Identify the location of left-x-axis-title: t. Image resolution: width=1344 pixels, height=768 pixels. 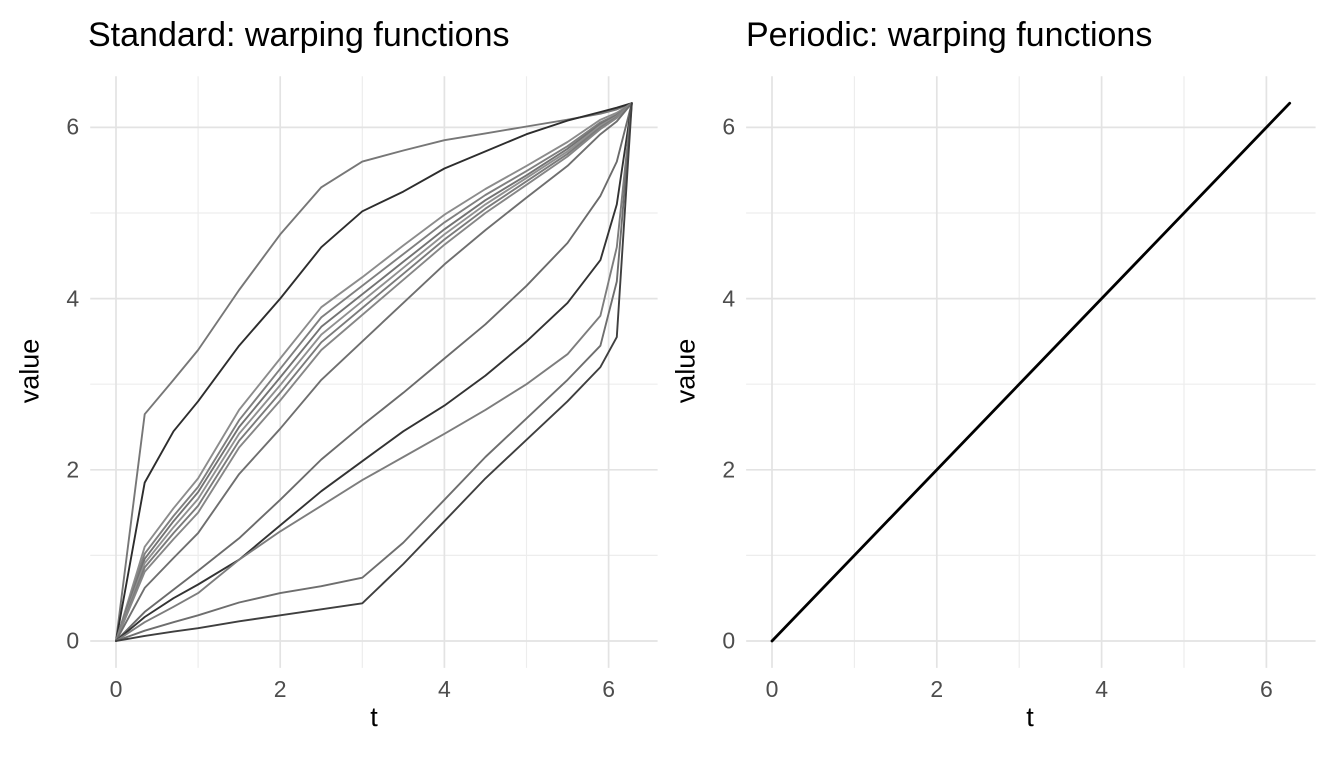
(374, 717).